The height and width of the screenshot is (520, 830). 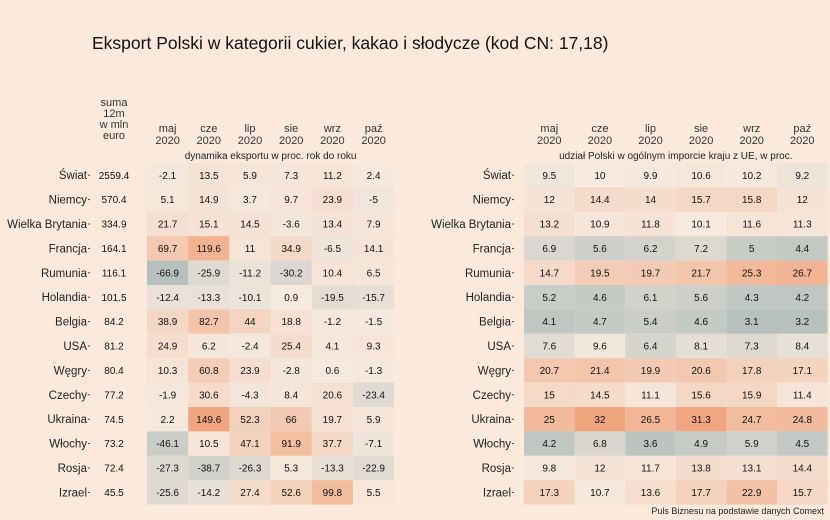 I want to click on cell-value-label: 7.9, so click(x=374, y=225).